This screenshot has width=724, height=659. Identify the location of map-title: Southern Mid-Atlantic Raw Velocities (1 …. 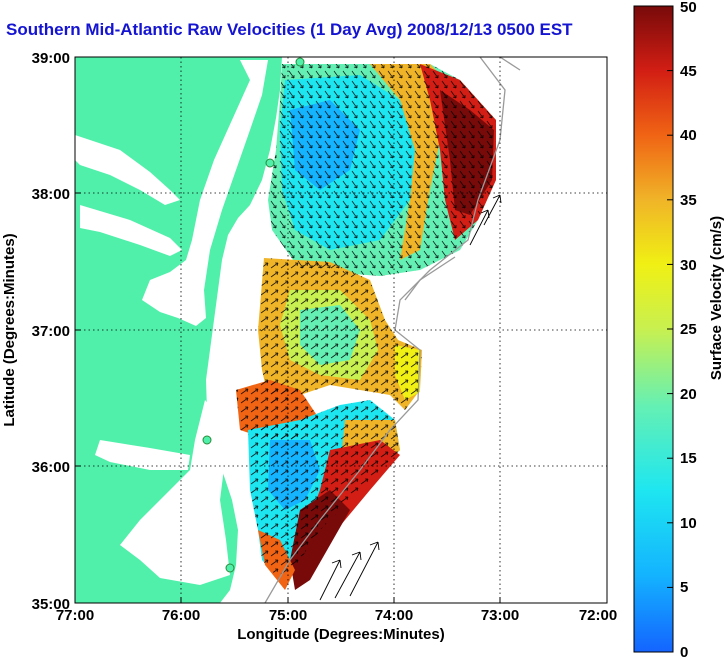
(289, 29).